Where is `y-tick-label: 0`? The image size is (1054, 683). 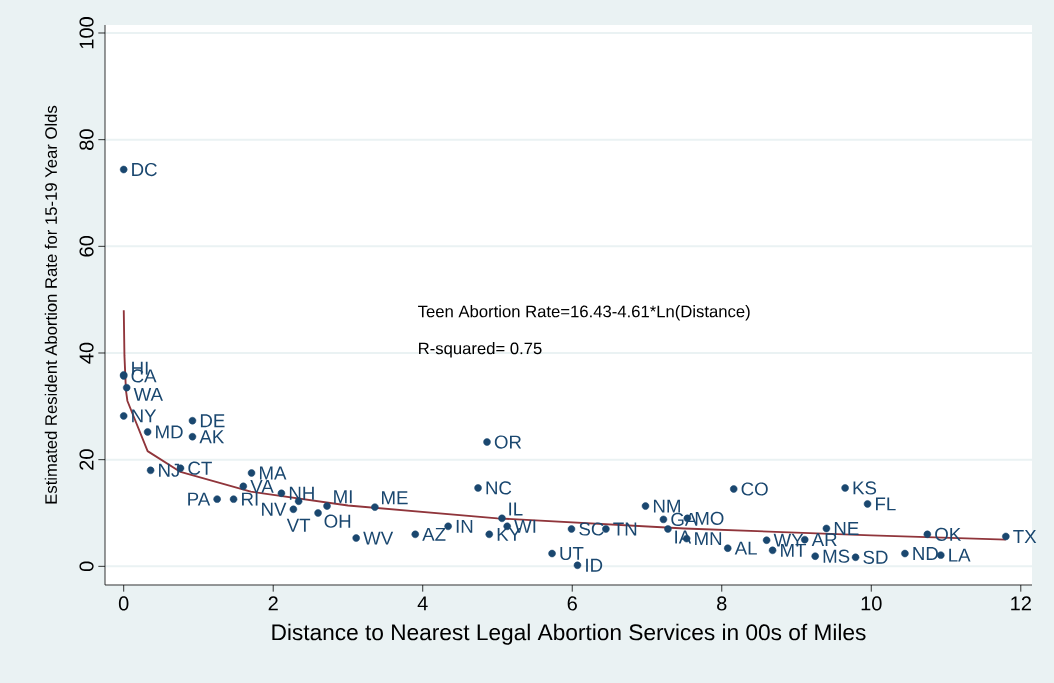 y-tick-label: 0 is located at coordinates (86, 566).